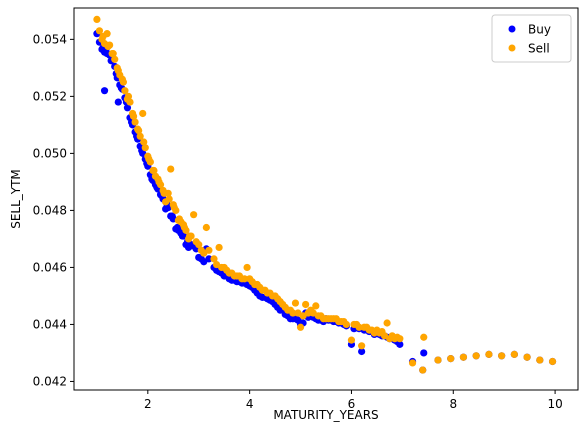  What do you see at coordinates (250, 404) in the screenshot?
I see `x-tick-label: 4` at bounding box center [250, 404].